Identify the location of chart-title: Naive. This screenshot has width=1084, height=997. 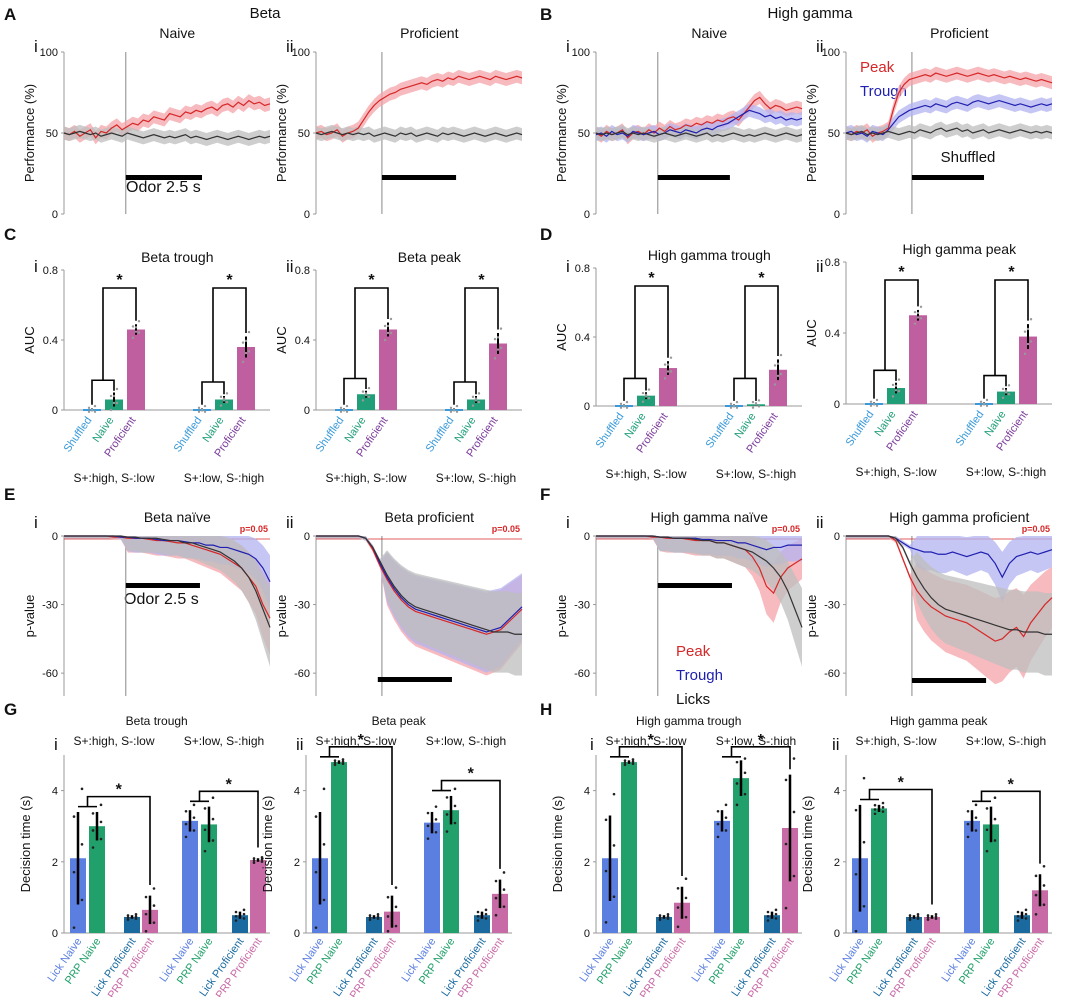
(709, 33).